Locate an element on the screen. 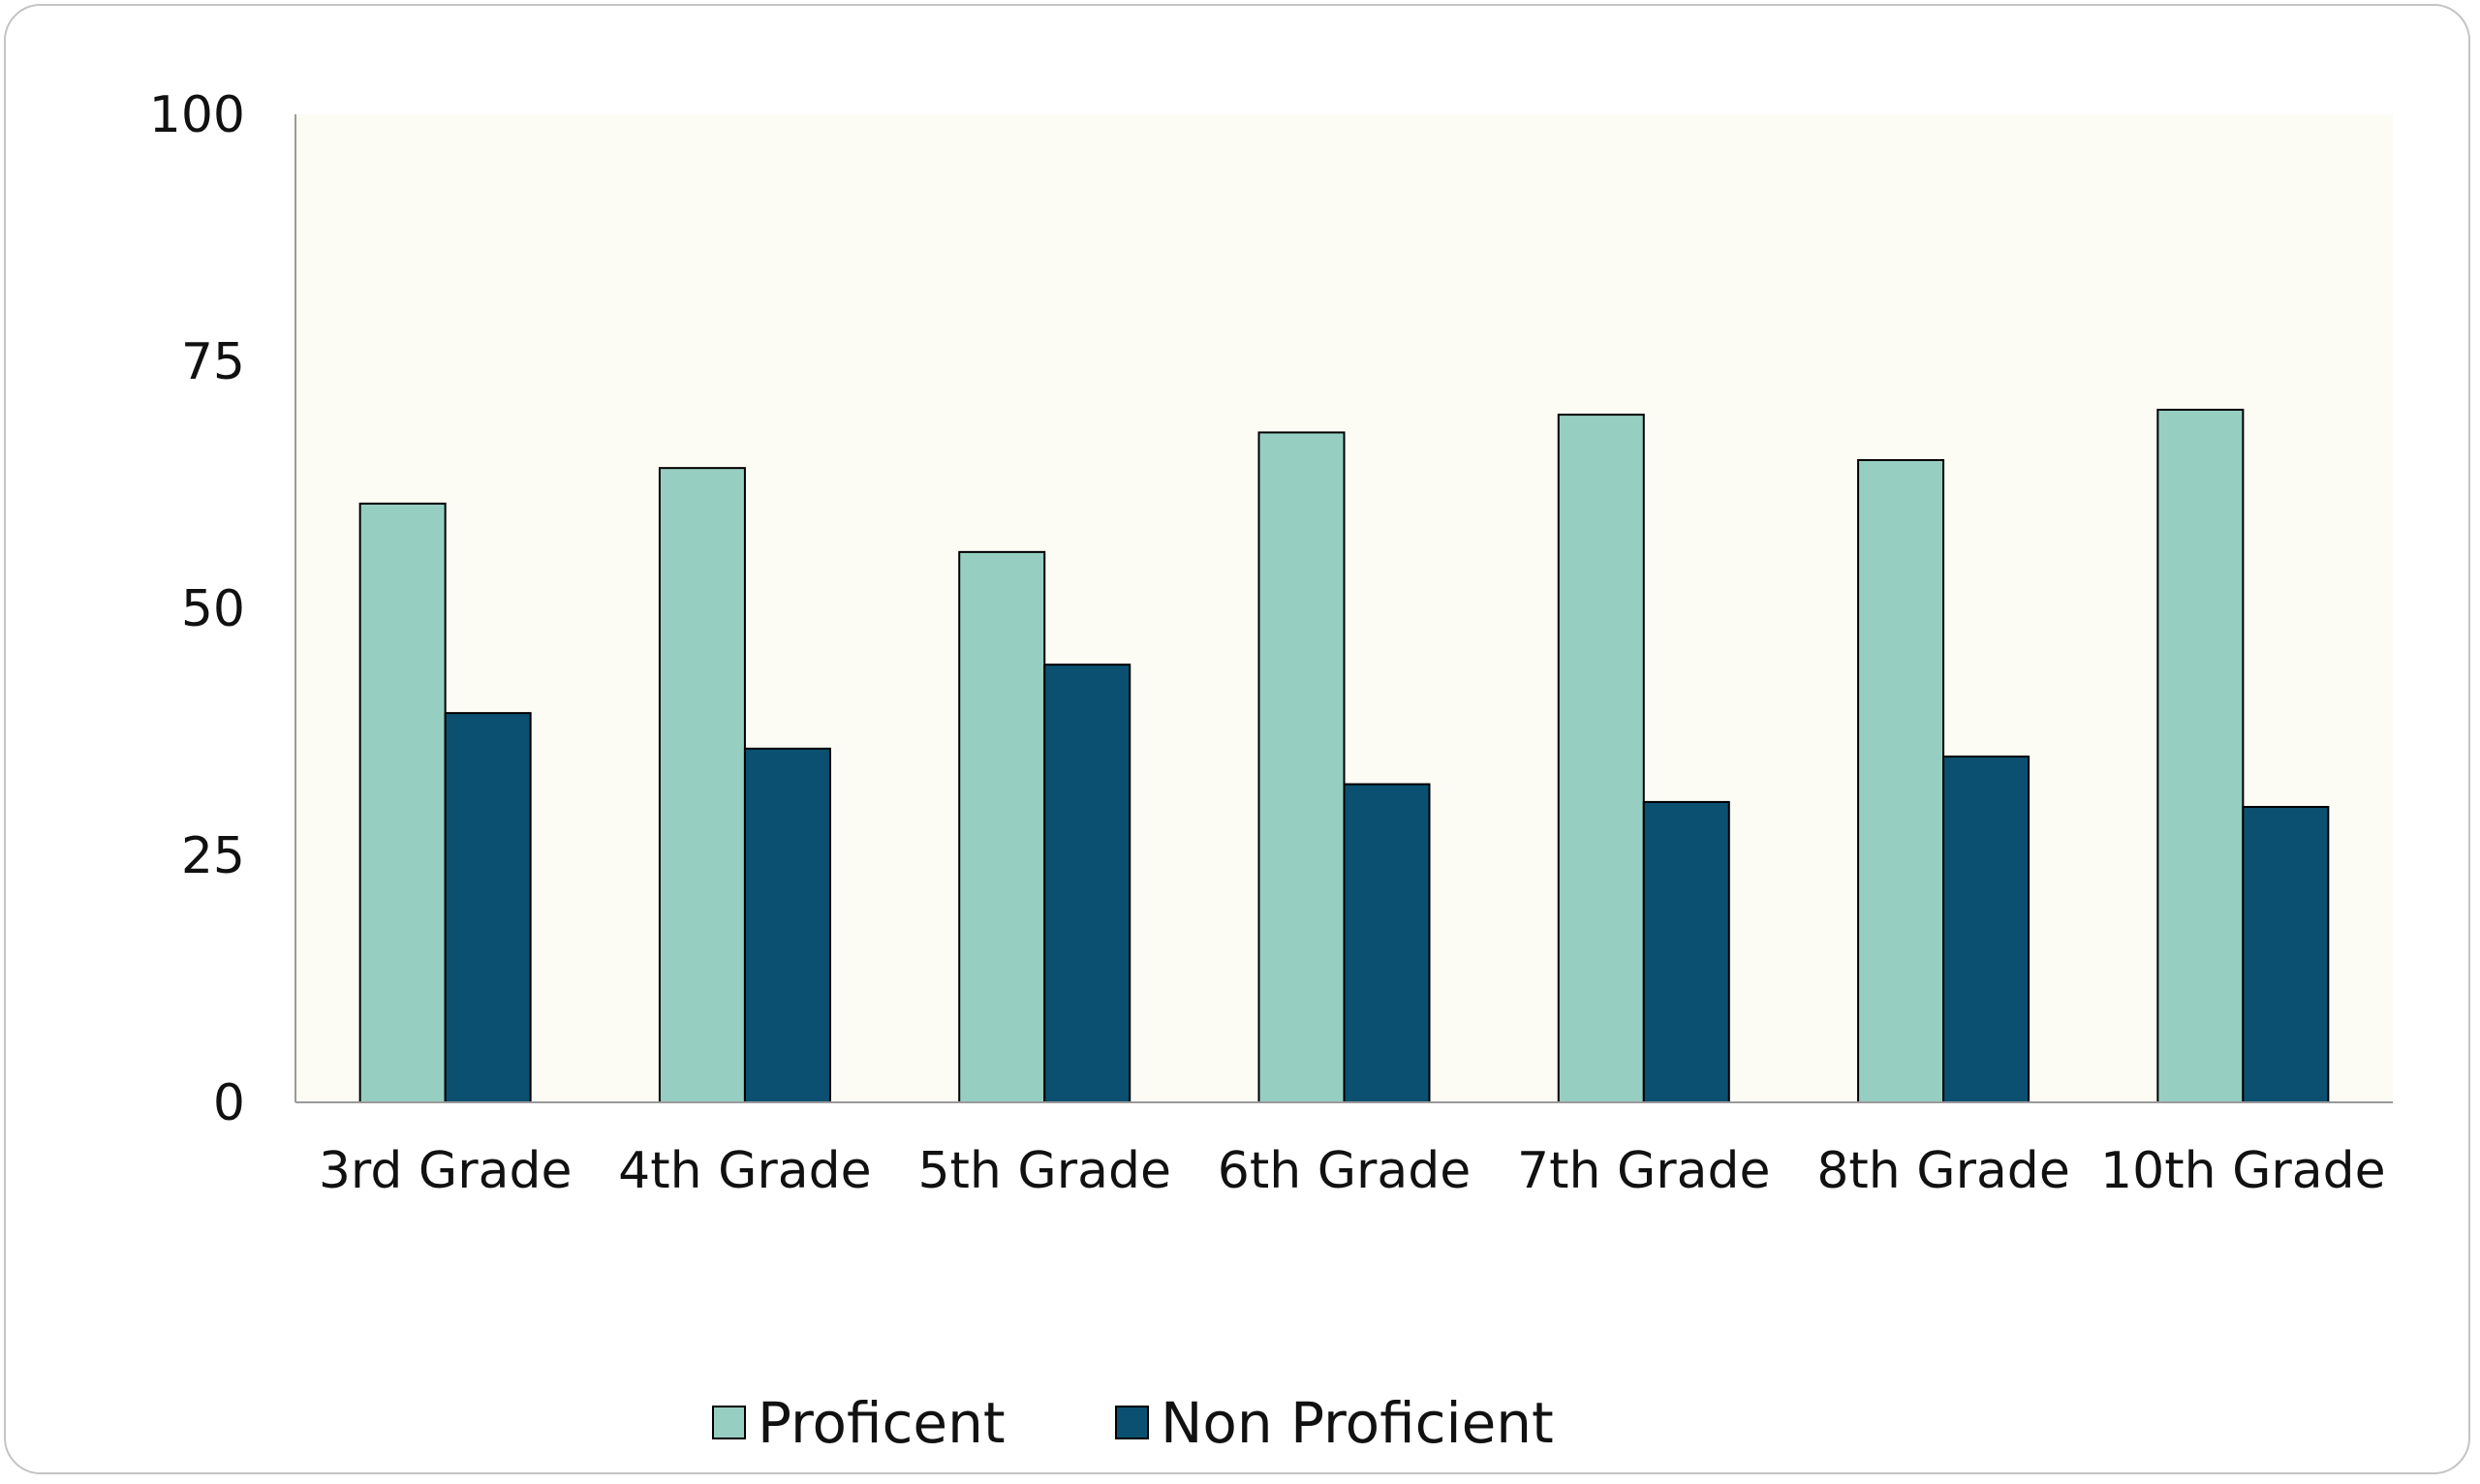  bar-non-proficient-6th-grade is located at coordinates (1387, 943).